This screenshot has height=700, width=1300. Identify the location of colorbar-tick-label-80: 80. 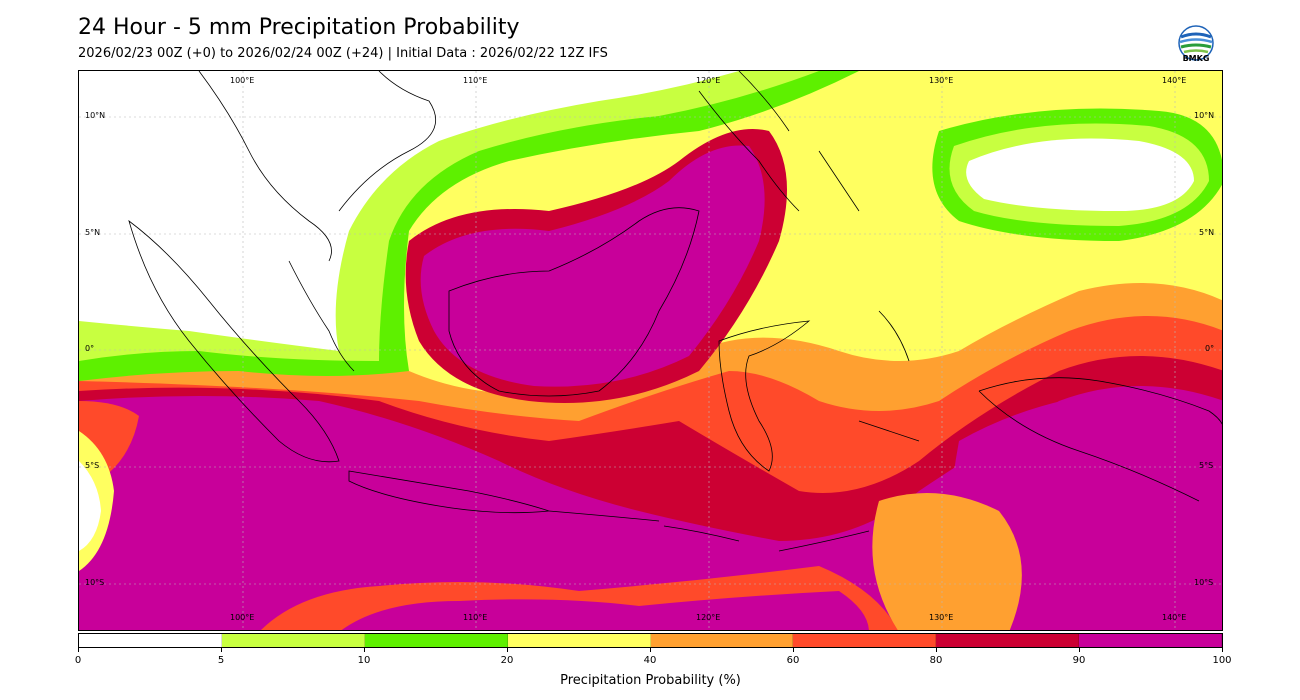
(936, 660).